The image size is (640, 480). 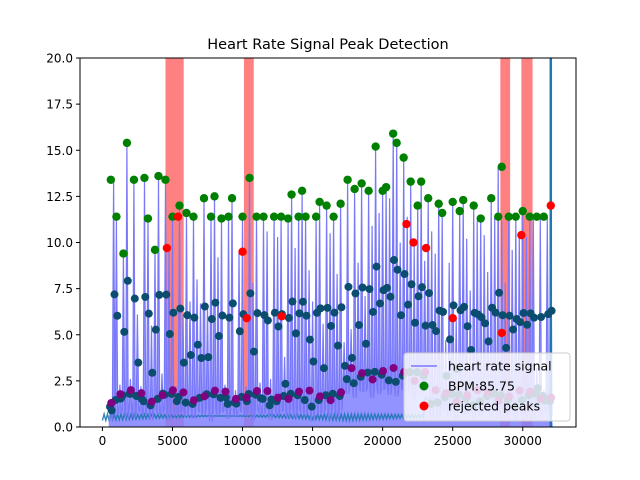 What do you see at coordinates (59, 243) in the screenshot?
I see `y-tick-label: 10.0` at bounding box center [59, 243].